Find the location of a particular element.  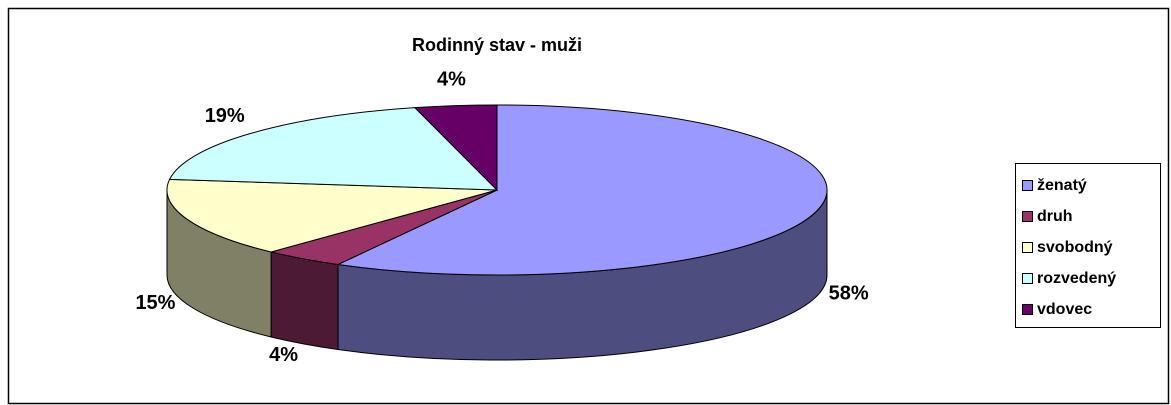

legend-label: svobodný is located at coordinates (1075, 247).